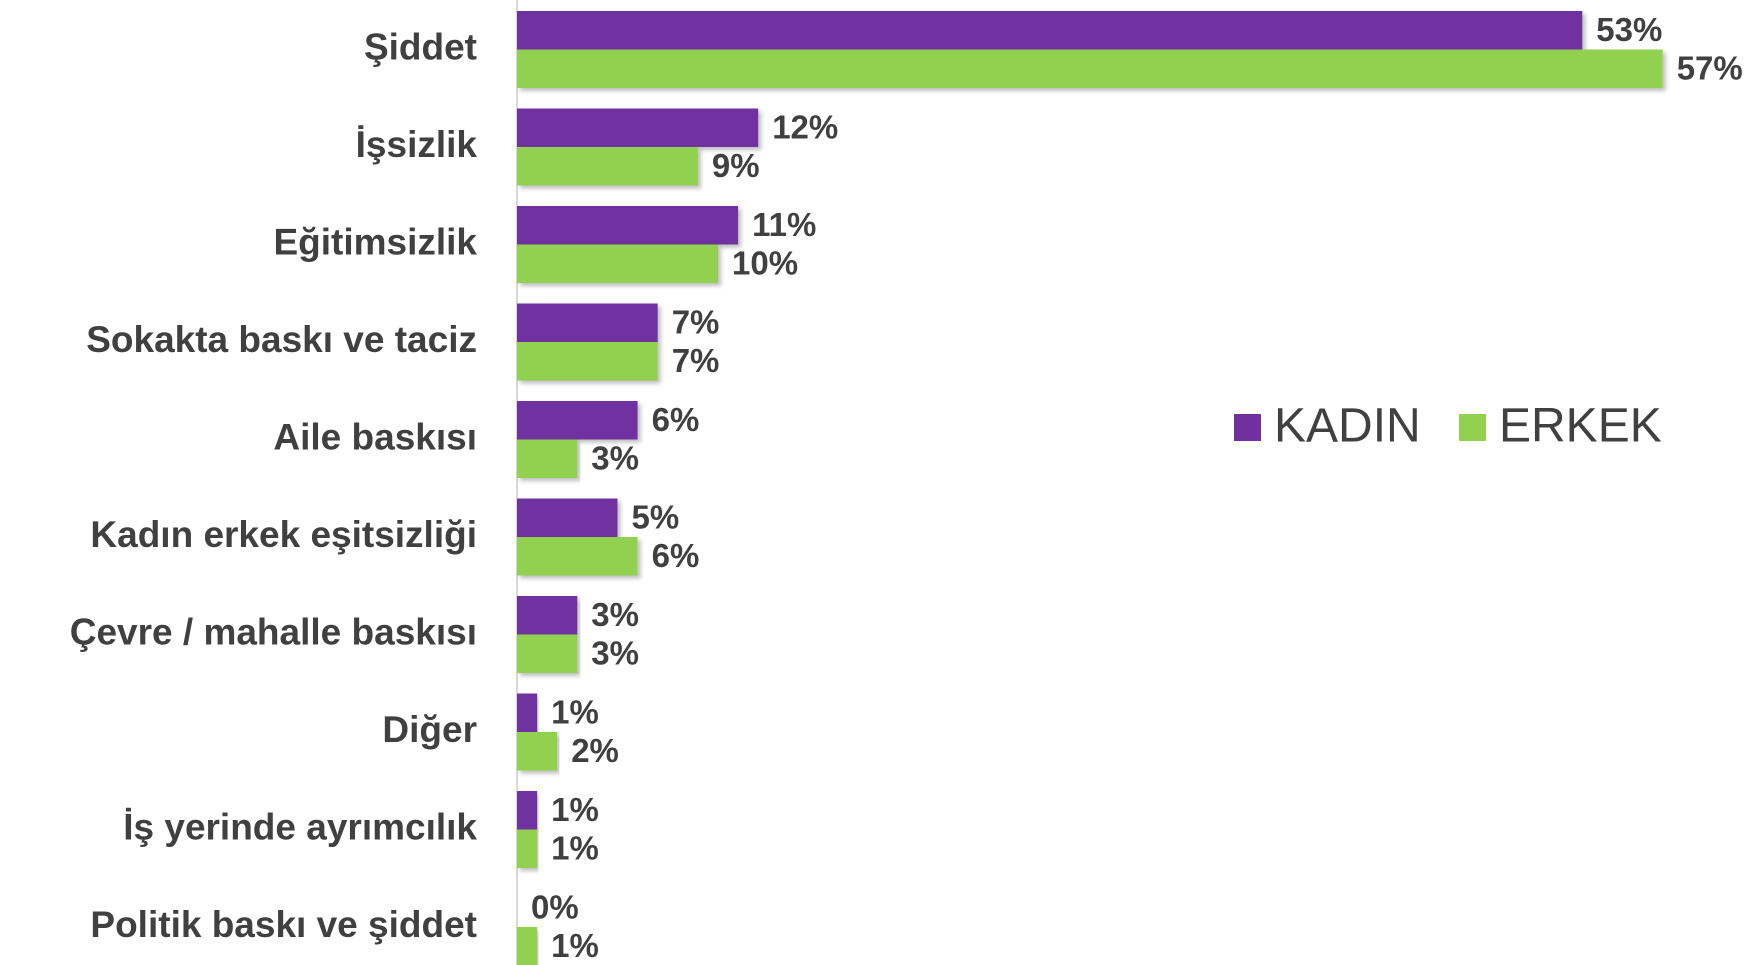 Image resolution: width=1755 pixels, height=965 pixels. Describe the element at coordinates (1580, 426) in the screenshot. I see `legend-label: ERKEK` at that location.